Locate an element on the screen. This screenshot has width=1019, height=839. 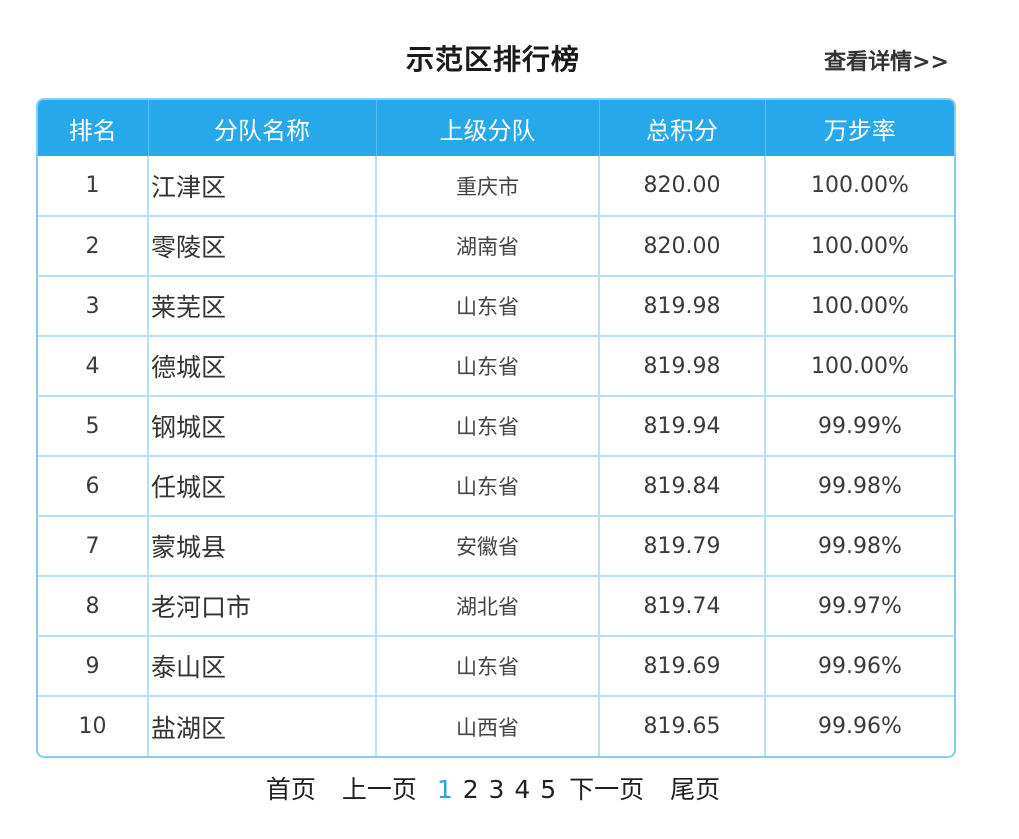
team-name-cell: 蒙城县 is located at coordinates (262, 546).